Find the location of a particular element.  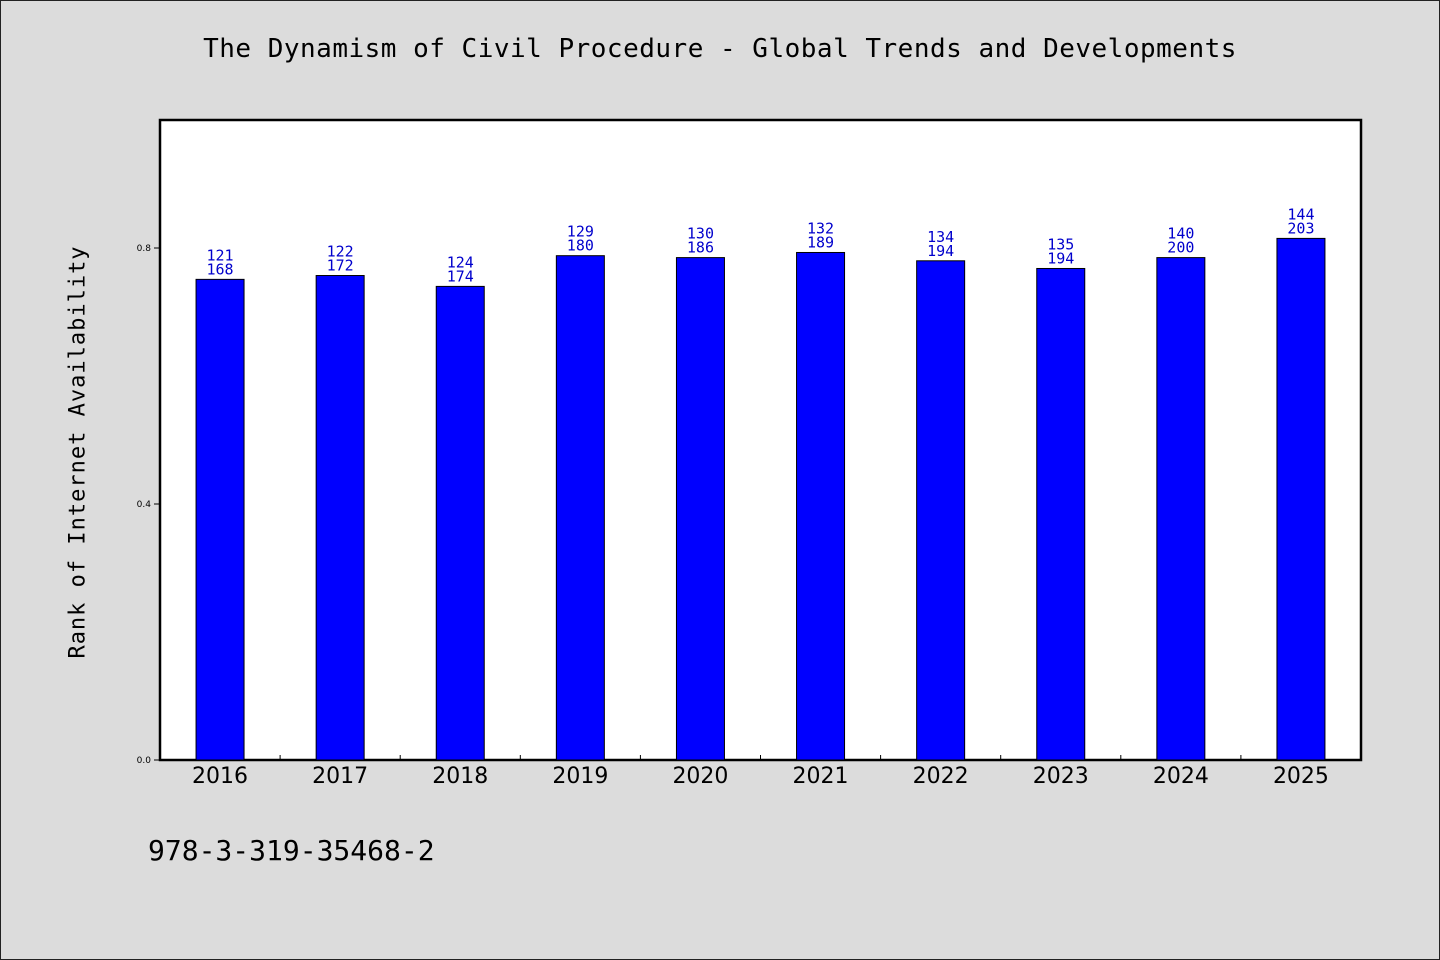

bar-2025 is located at coordinates (1301, 499).